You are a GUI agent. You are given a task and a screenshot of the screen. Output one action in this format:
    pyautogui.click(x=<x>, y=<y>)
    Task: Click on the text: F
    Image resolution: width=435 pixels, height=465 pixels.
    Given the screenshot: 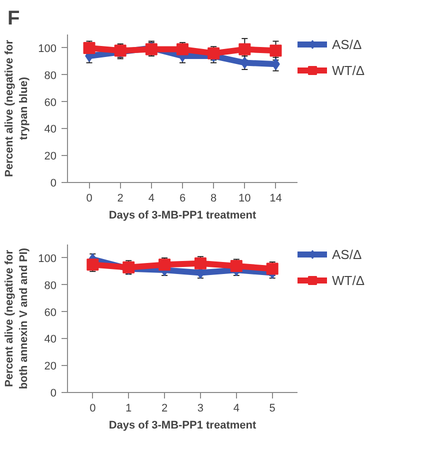 What is the action you would take?
    pyautogui.click(x=14, y=19)
    